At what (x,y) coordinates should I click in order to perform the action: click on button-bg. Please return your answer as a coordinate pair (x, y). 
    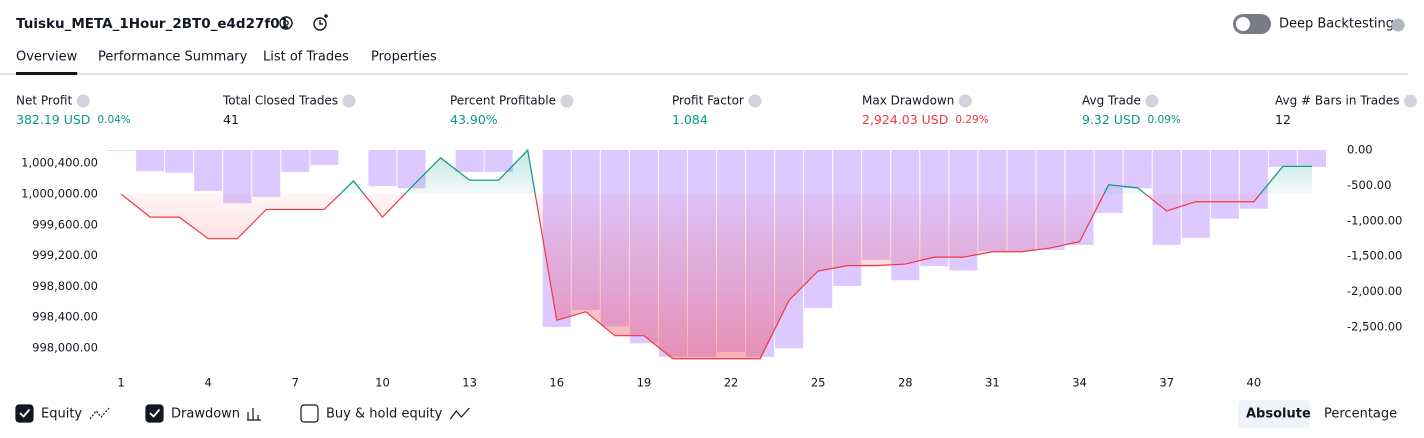
    Looking at the image, I should click on (1274, 414).